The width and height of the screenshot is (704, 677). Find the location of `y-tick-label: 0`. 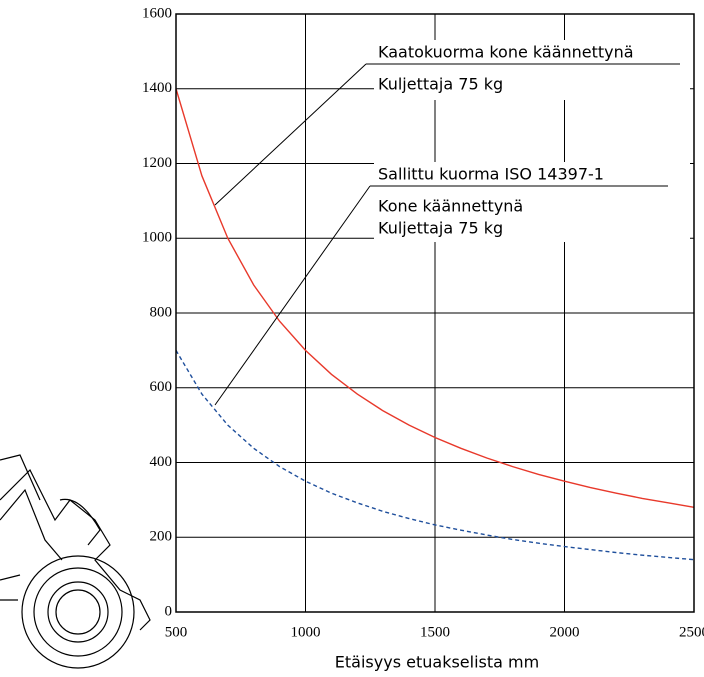

y-tick-label: 0 is located at coordinates (169, 611).